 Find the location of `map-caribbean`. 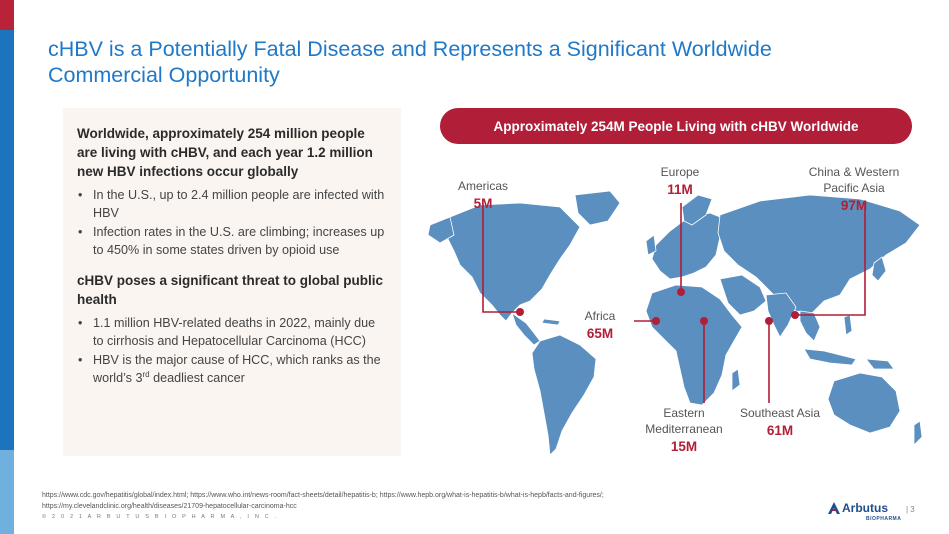

map-caribbean is located at coordinates (551, 322).